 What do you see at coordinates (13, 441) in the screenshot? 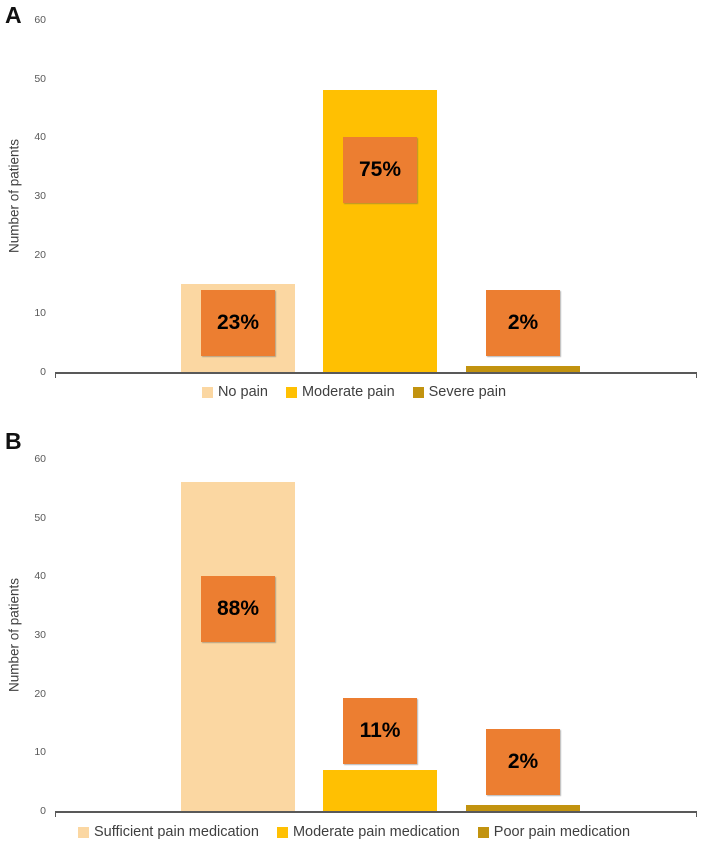
I see `panel-b-letter: B` at bounding box center [13, 441].